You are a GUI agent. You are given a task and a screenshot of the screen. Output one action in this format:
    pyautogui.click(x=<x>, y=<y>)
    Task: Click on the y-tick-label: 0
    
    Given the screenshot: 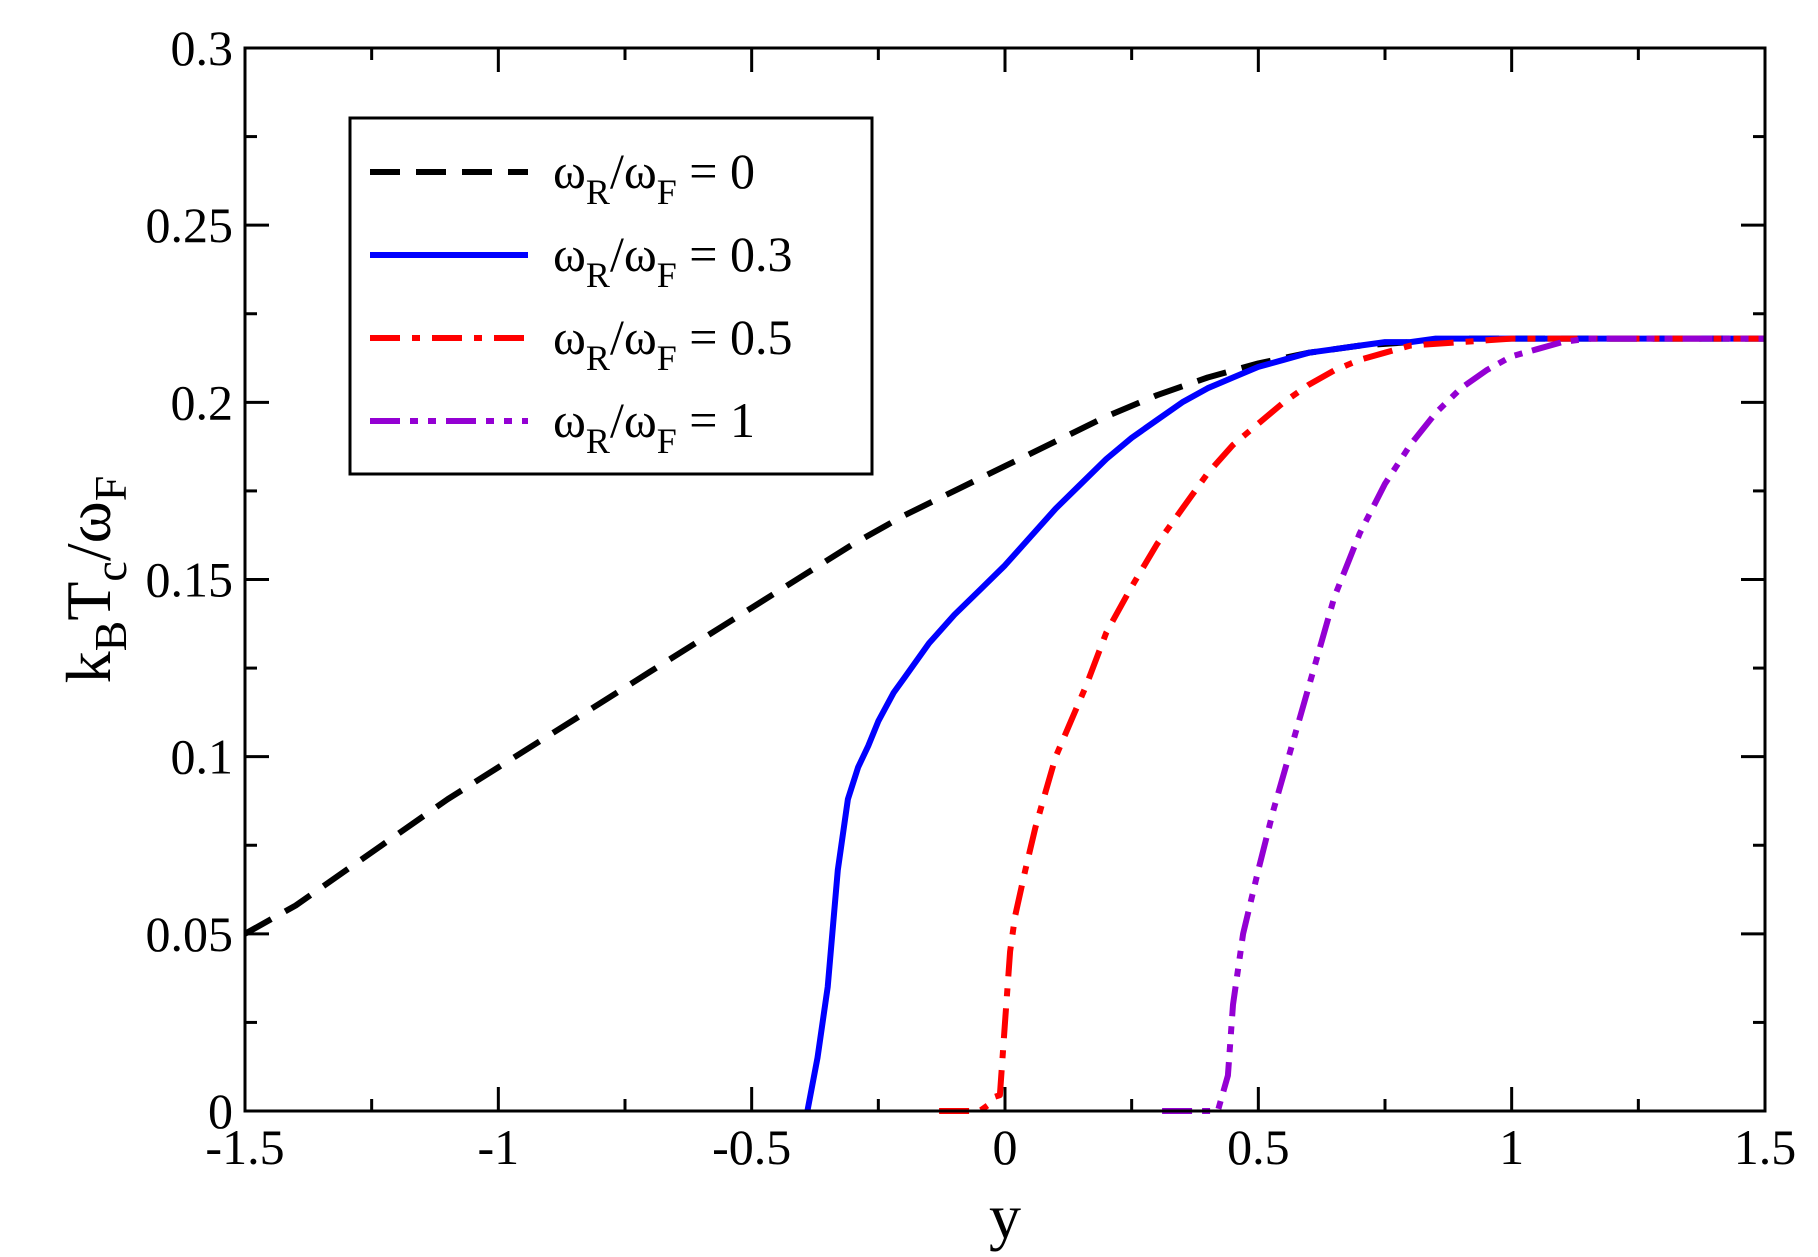 What is the action you would take?
    pyautogui.click(x=220, y=1111)
    